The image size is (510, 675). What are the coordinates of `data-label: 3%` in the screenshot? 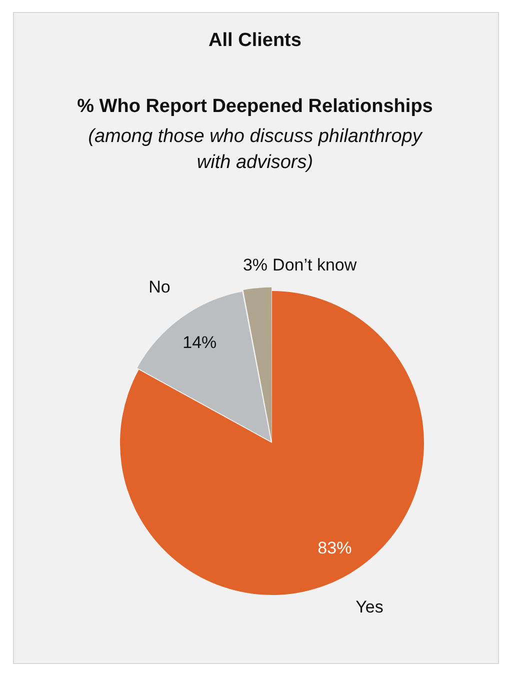 It's located at (255, 265).